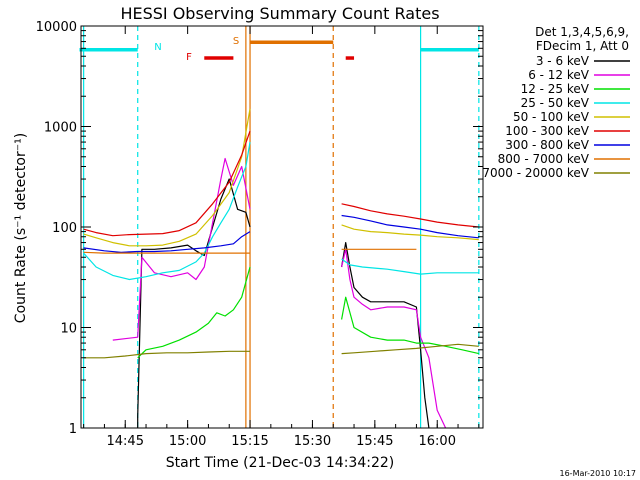 The image size is (640, 480). I want to click on y-tick-label-0: 1, so click(73, 429).